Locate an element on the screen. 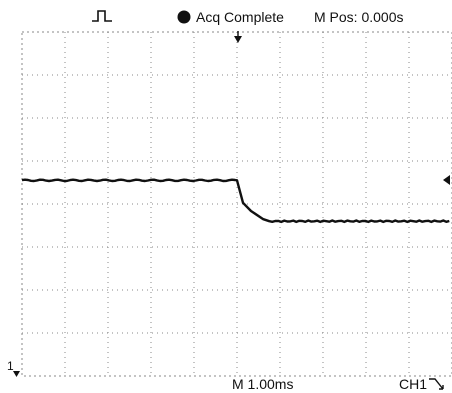 Image resolution: width=452 pixels, height=393 pixels. channel-ground-label: 1 is located at coordinates (10, 366).